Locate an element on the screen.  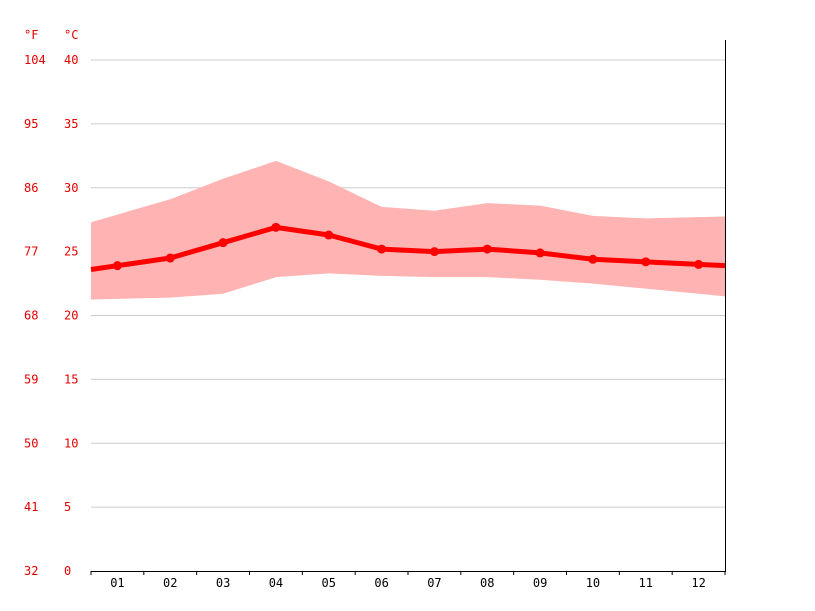
x-tick-label: 04 is located at coordinates (276, 583).